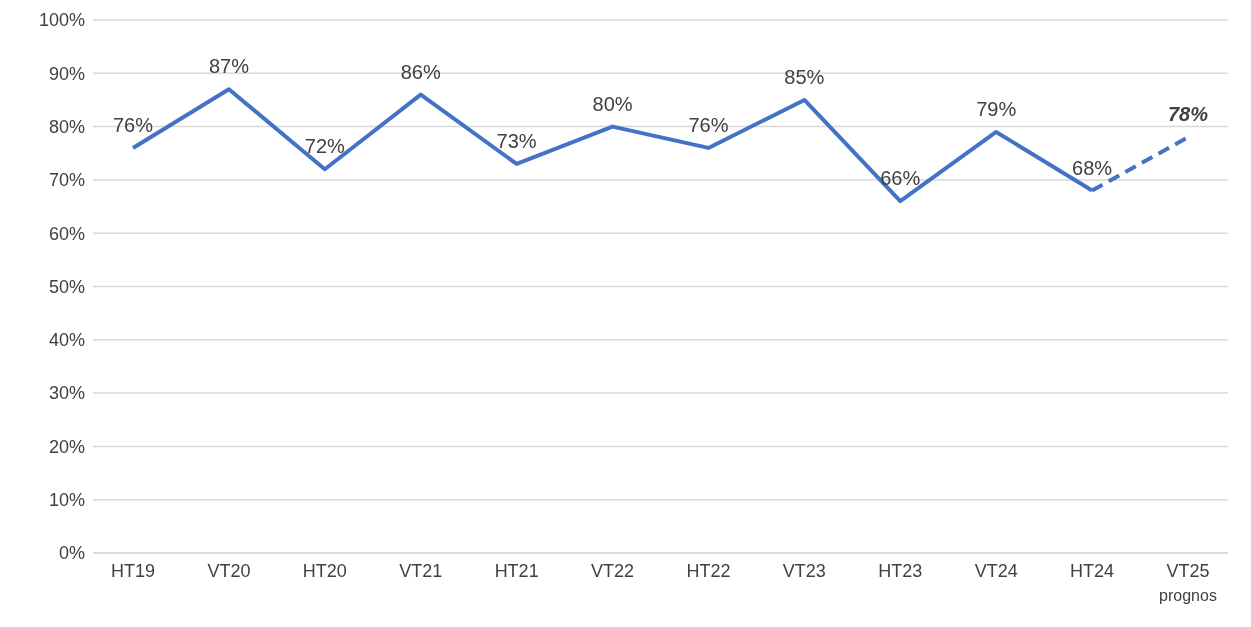 The height and width of the screenshot is (627, 1251). What do you see at coordinates (1092, 167) in the screenshot?
I see `data-label: 68%` at bounding box center [1092, 167].